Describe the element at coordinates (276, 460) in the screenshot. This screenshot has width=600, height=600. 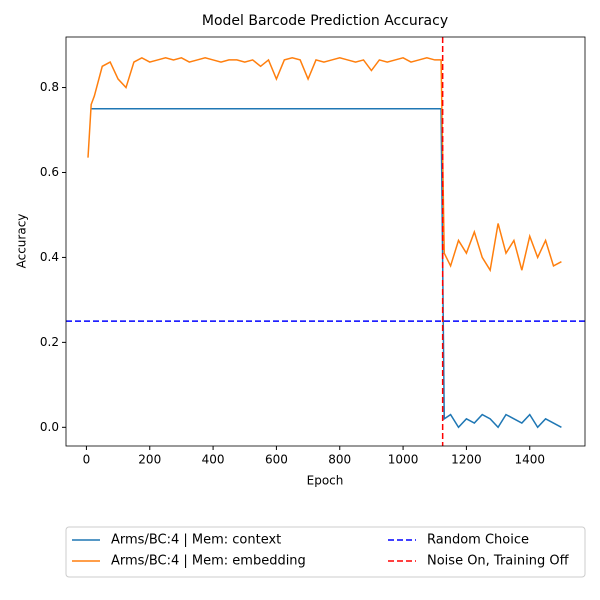
I see `x-tick-label: 600` at that location.